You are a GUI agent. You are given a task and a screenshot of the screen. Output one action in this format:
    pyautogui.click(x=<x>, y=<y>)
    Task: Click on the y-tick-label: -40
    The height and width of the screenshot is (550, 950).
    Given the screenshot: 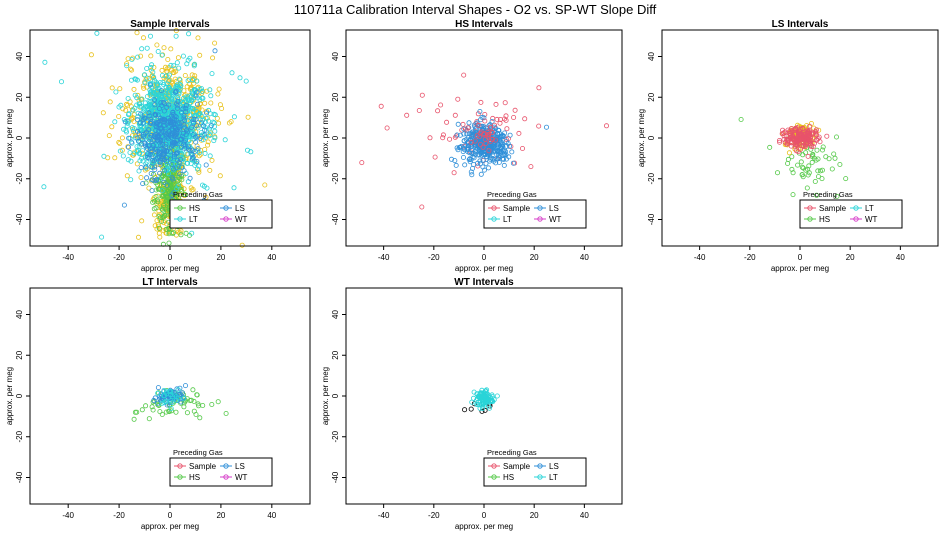 What is the action you would take?
    pyautogui.click(x=19, y=477)
    